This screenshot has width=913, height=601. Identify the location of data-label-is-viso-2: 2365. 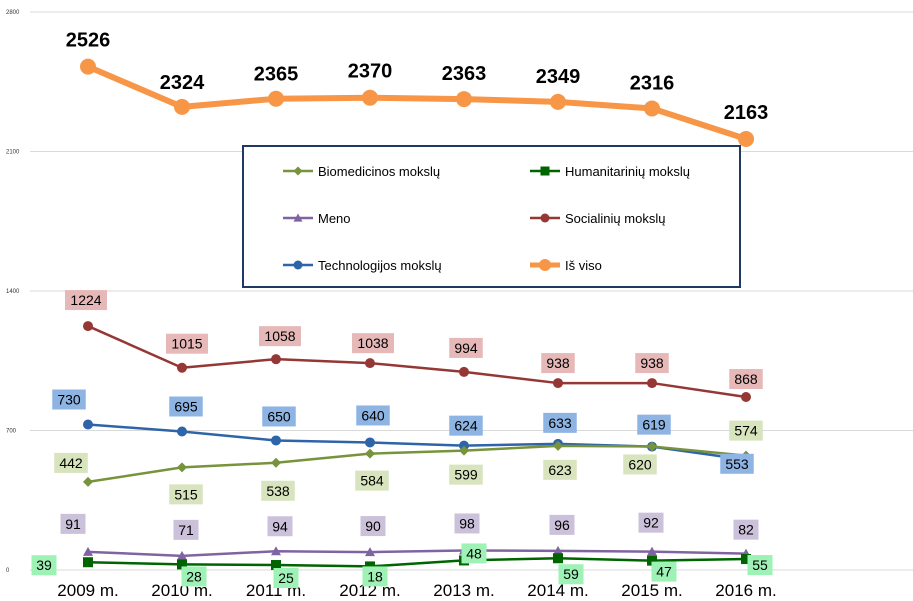
(276, 75).